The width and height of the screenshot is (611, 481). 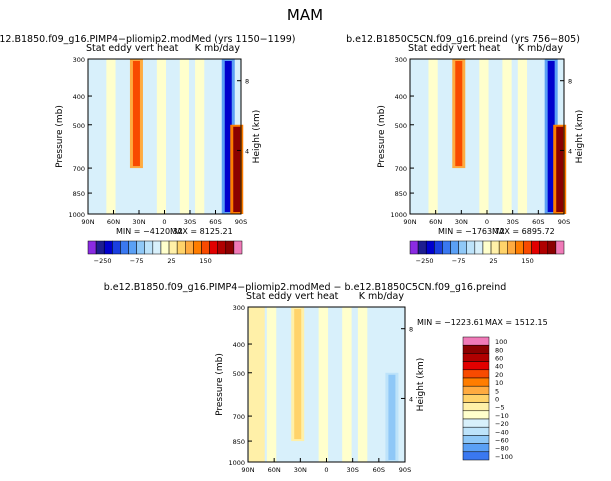 What do you see at coordinates (201, 231) in the screenshot?
I see `max-label: MAX = 8125.21` at bounding box center [201, 231].